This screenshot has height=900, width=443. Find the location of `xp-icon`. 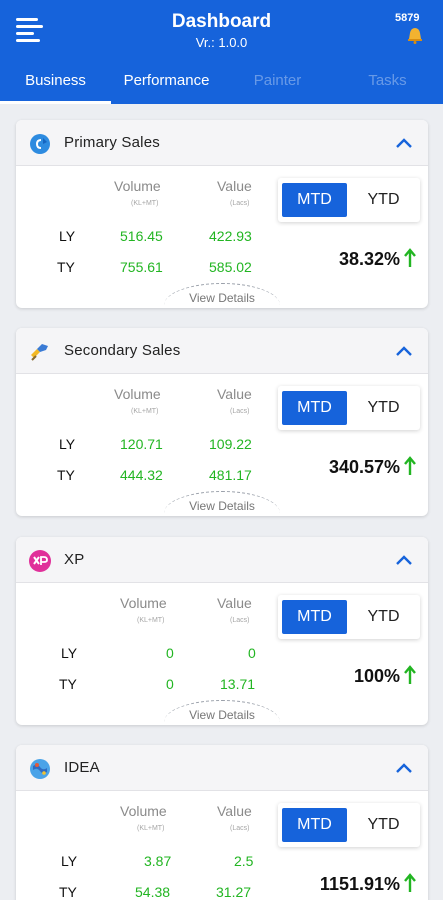

xp-icon is located at coordinates (40, 561).